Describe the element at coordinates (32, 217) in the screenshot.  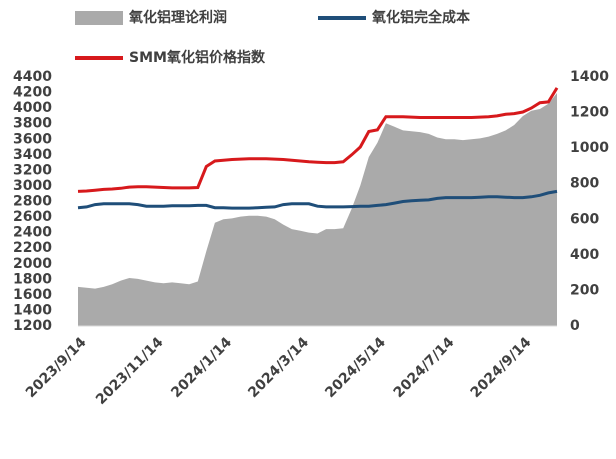
I see `y-tick-label: 2600` at that location.